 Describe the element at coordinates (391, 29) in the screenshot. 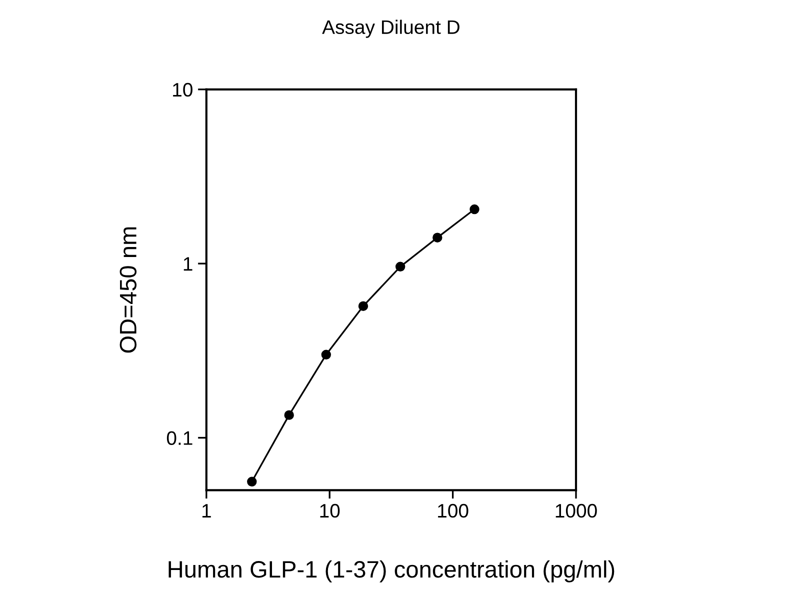

I see `chart-title: Assay Diluent D` at that location.